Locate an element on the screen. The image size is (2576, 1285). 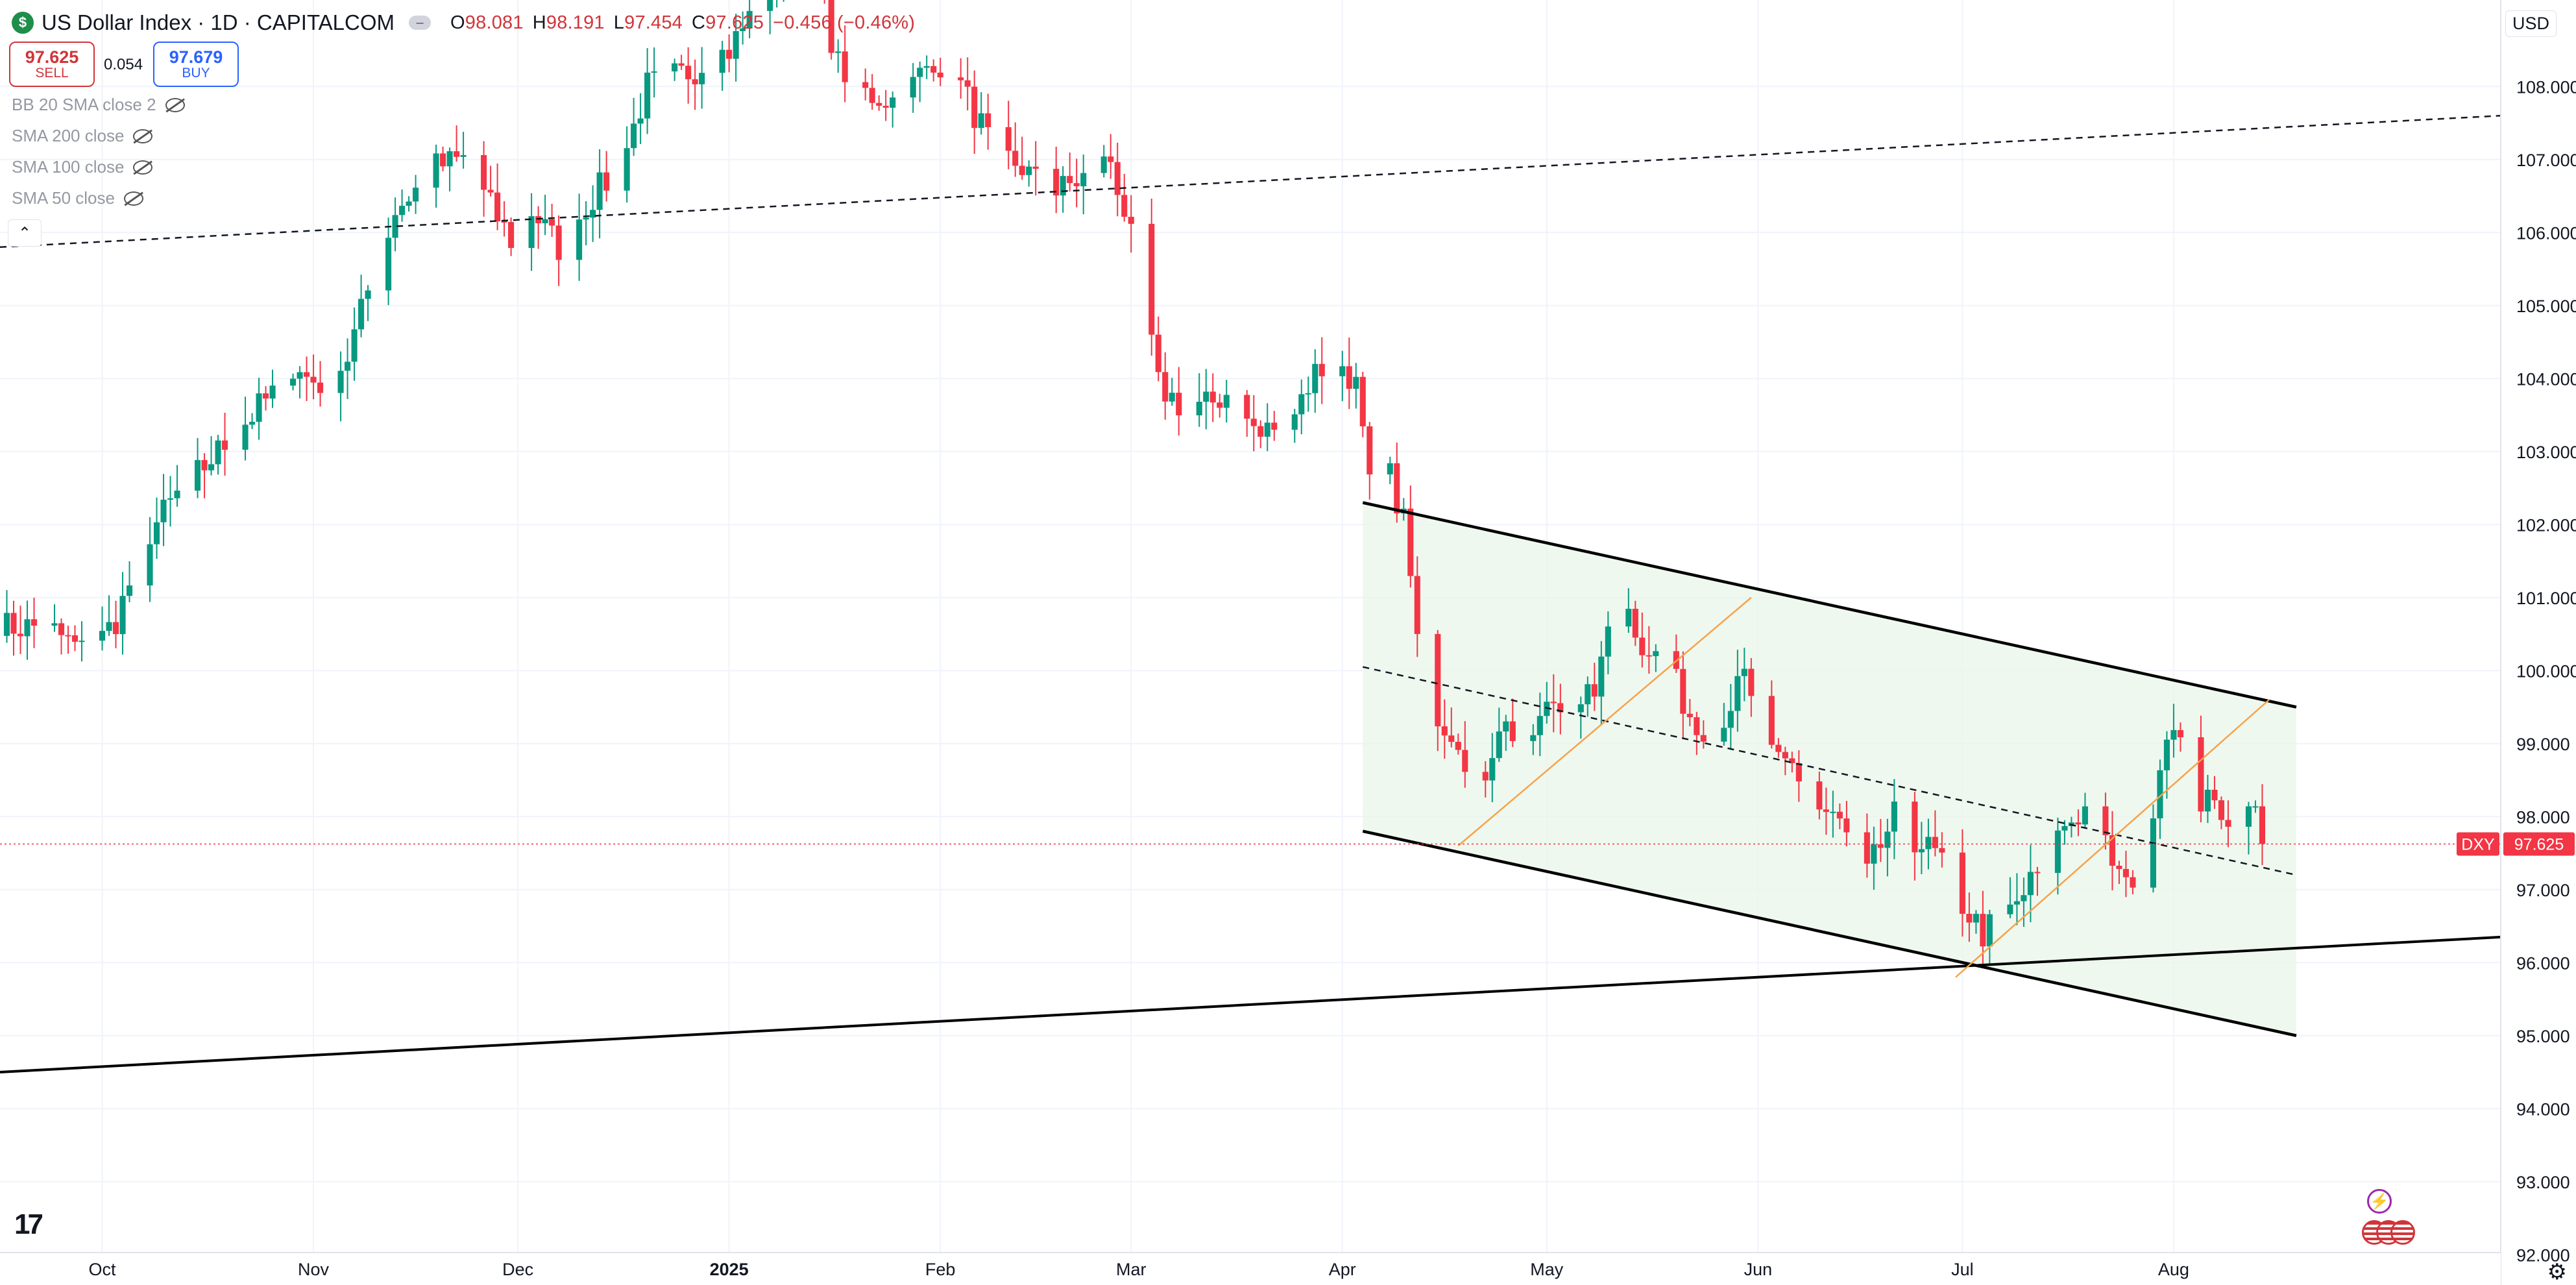
buy-button: 97.679 BUY is located at coordinates (196, 65).